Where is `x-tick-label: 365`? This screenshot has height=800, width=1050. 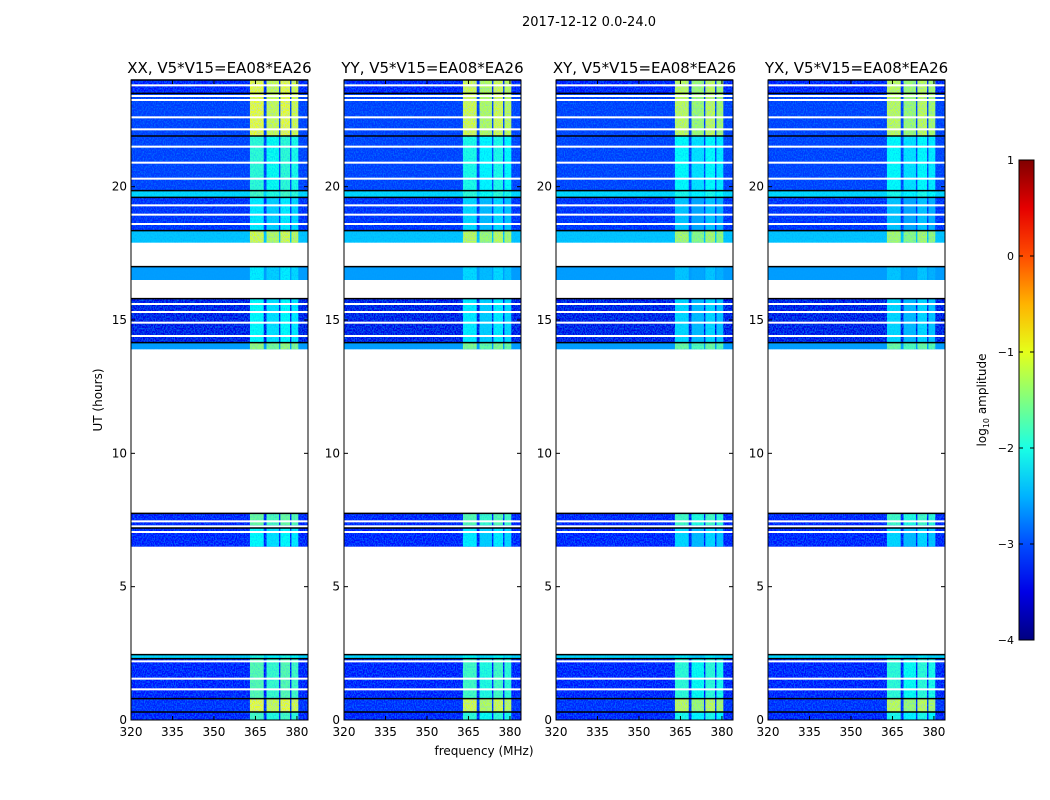
x-tick-label: 365 is located at coordinates (892, 732).